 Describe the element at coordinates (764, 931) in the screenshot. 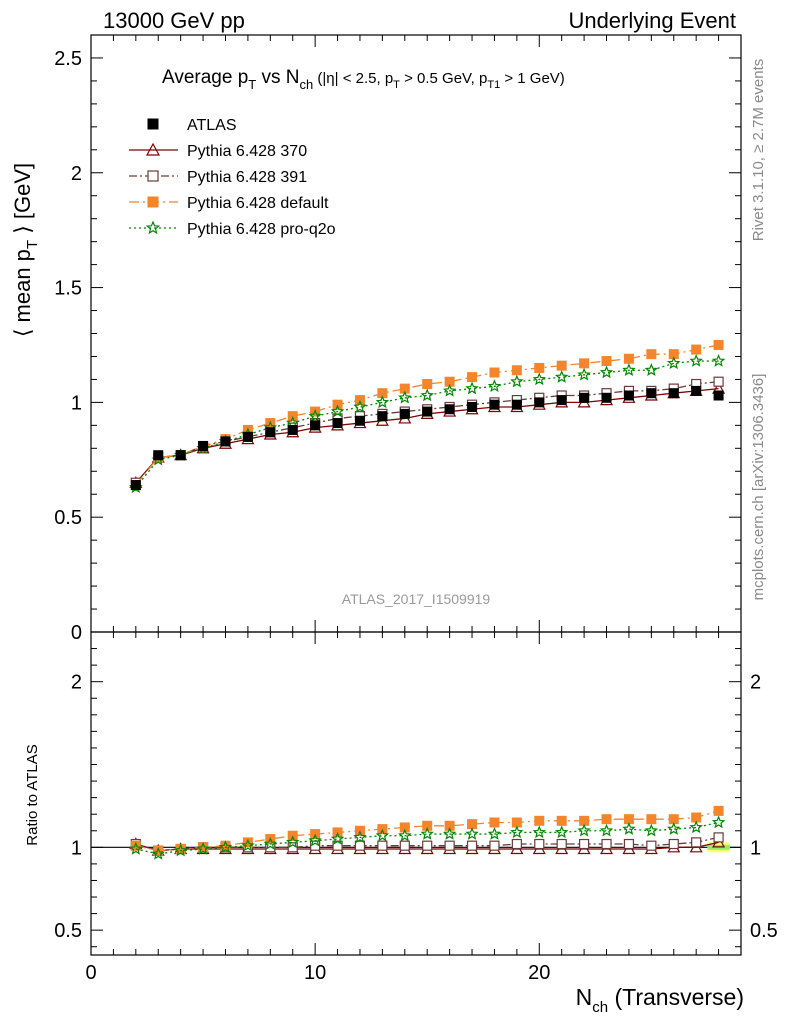

I see `ratio-y-tick-label-right: 0.5` at that location.